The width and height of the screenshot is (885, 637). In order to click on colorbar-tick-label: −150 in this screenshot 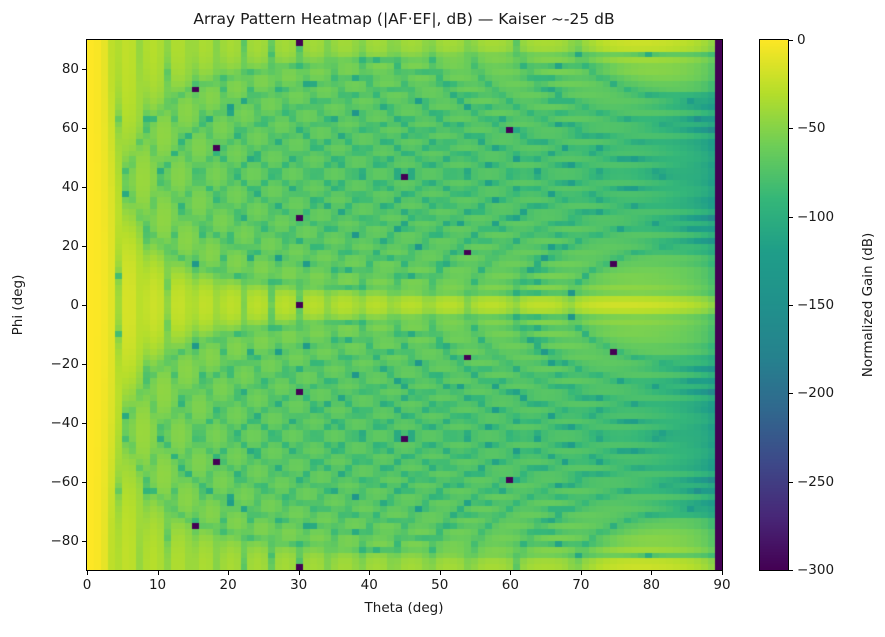, I will do `click(816, 305)`.